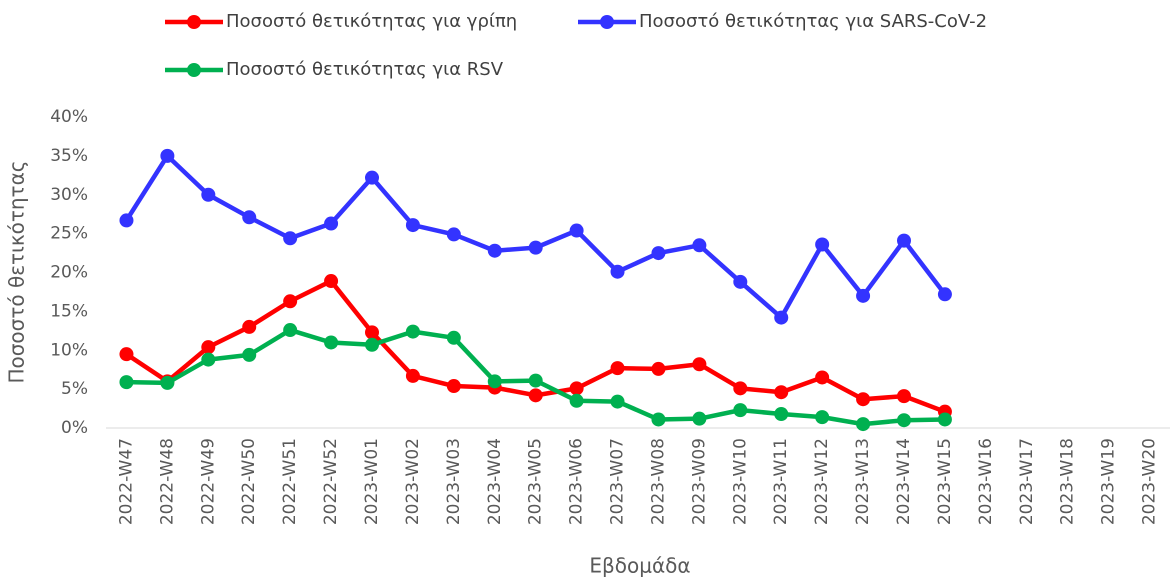  Describe the element at coordinates (699, 481) in the screenshot. I see `x-tick-label: 2023-W09` at that location.